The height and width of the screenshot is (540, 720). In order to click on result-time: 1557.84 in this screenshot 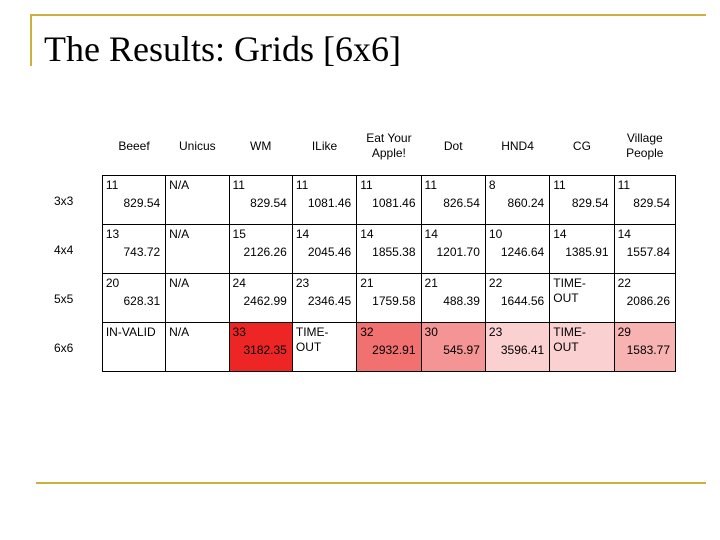, I will do `click(648, 252)`.